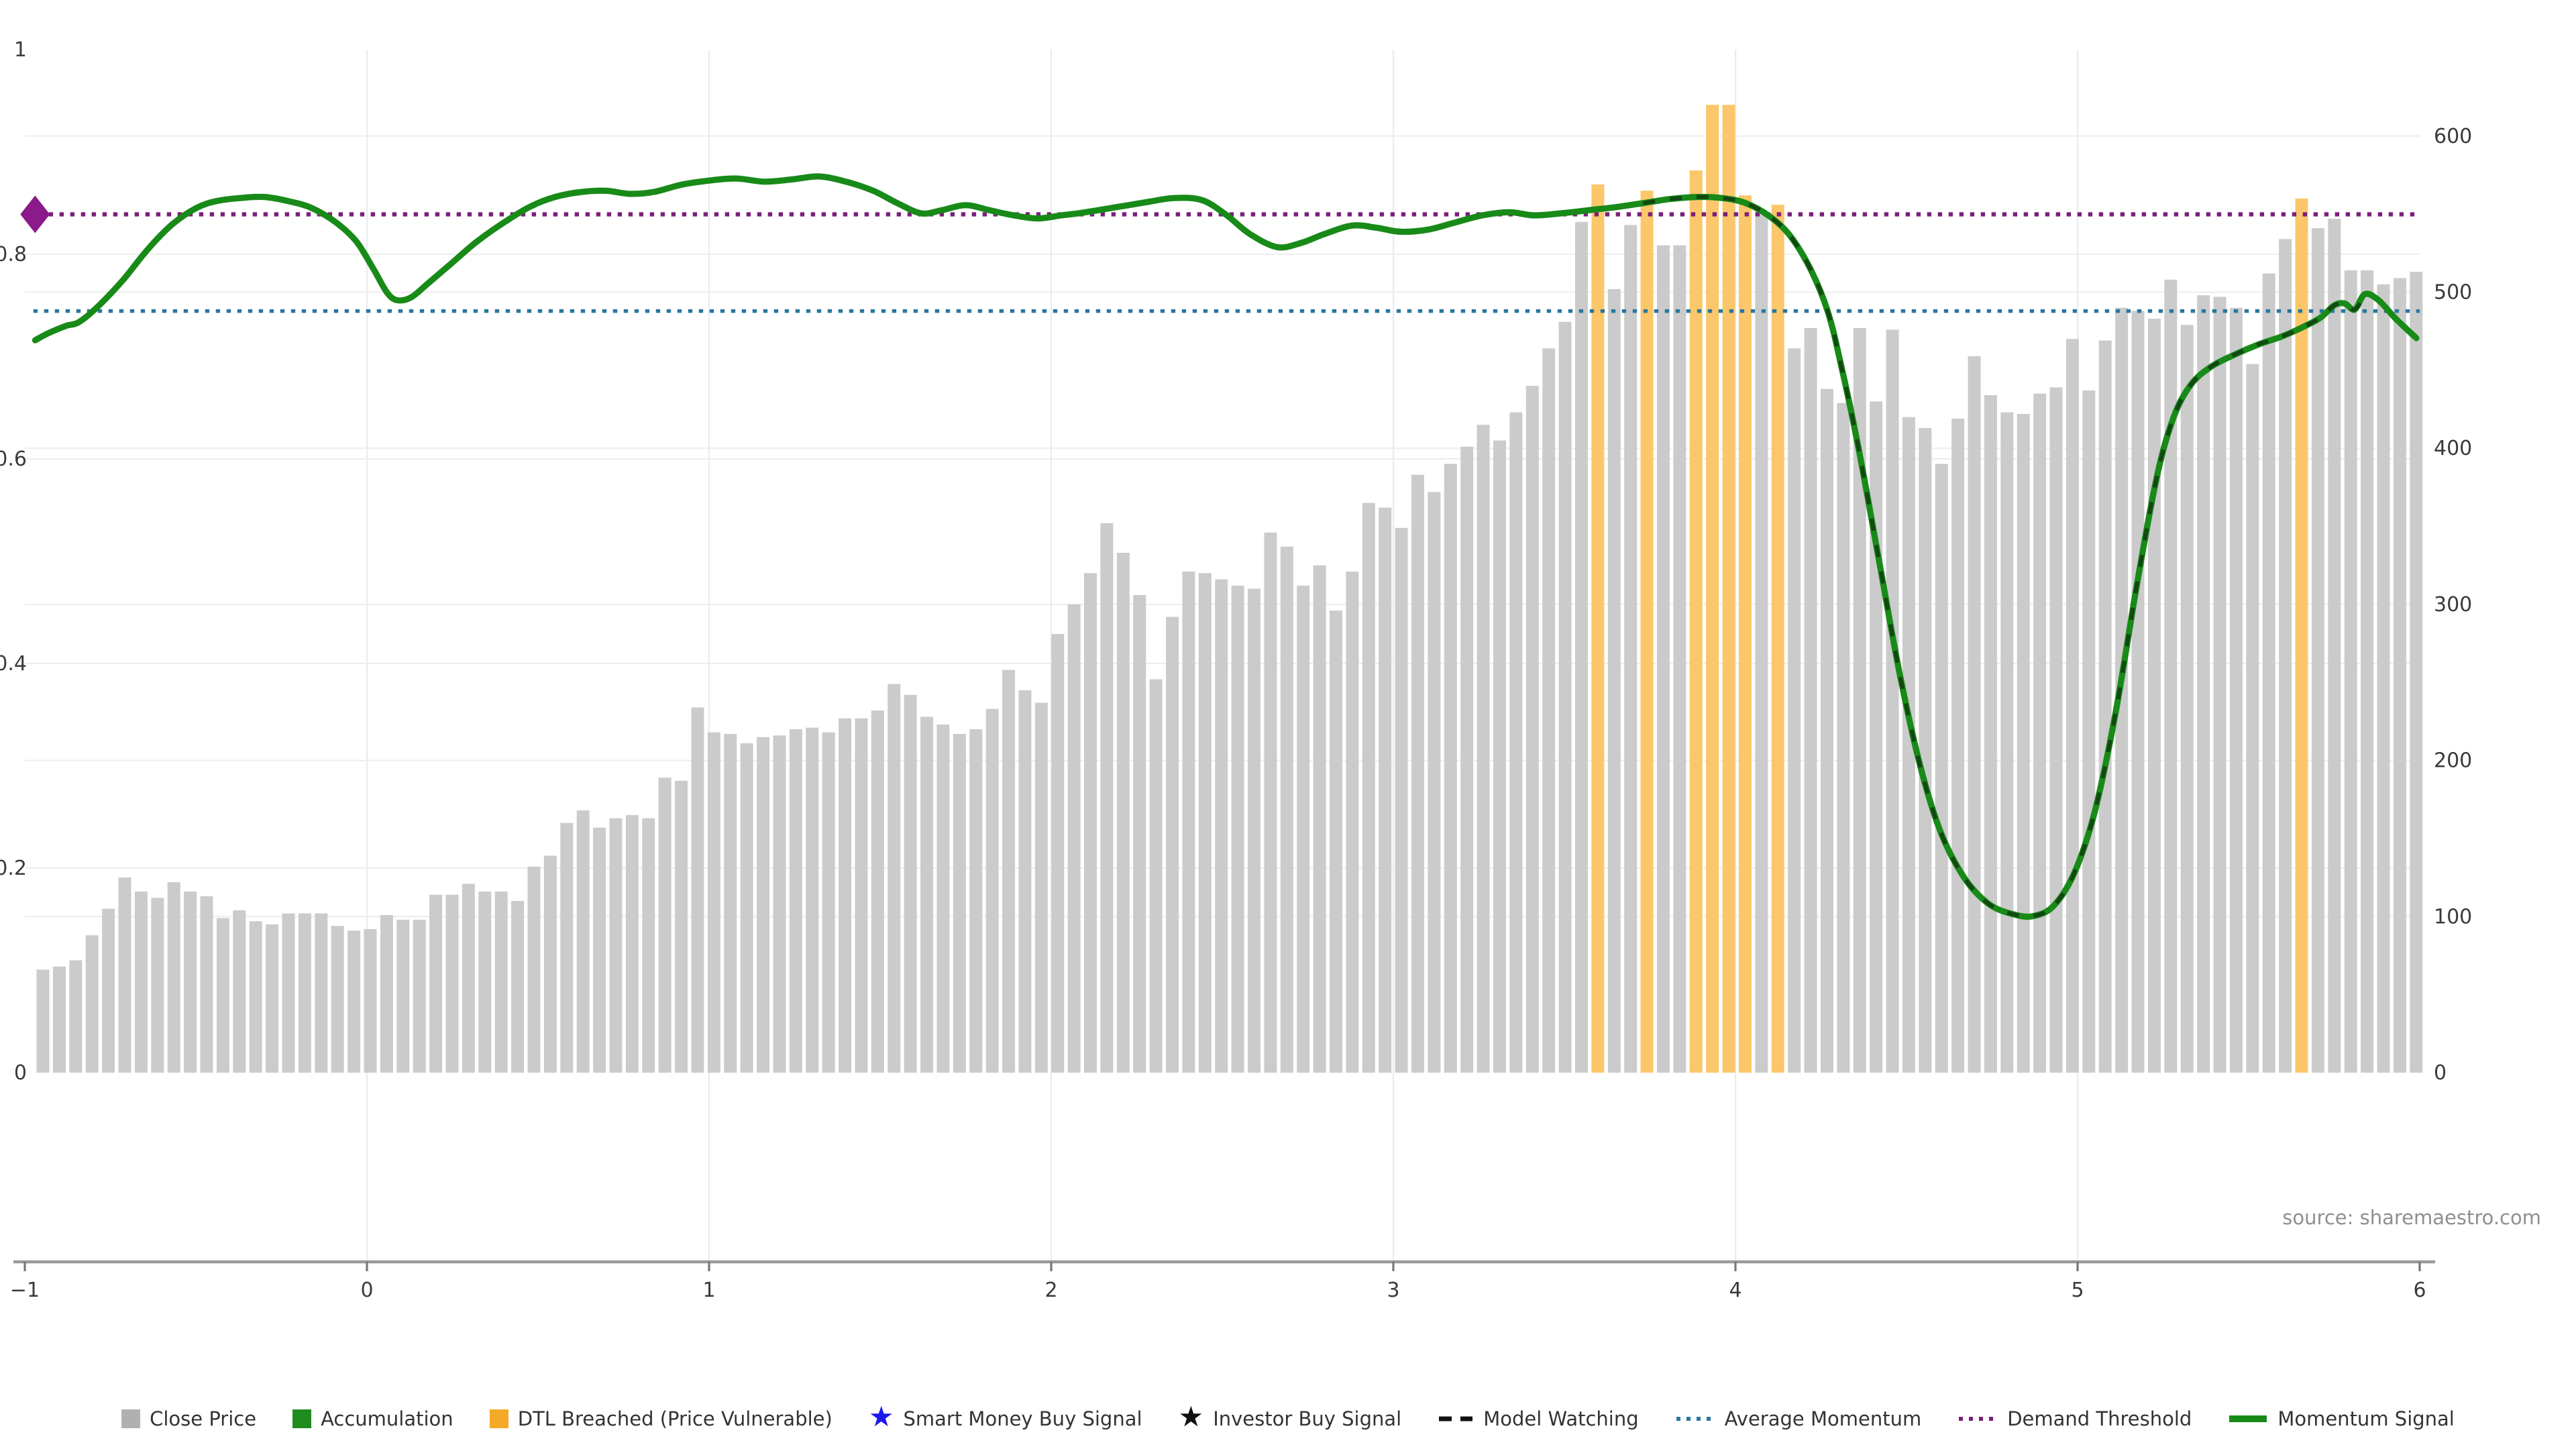 This screenshot has width=2576, height=1449. What do you see at coordinates (1393, 1290) in the screenshot?
I see `x-tick-label: 3` at bounding box center [1393, 1290].